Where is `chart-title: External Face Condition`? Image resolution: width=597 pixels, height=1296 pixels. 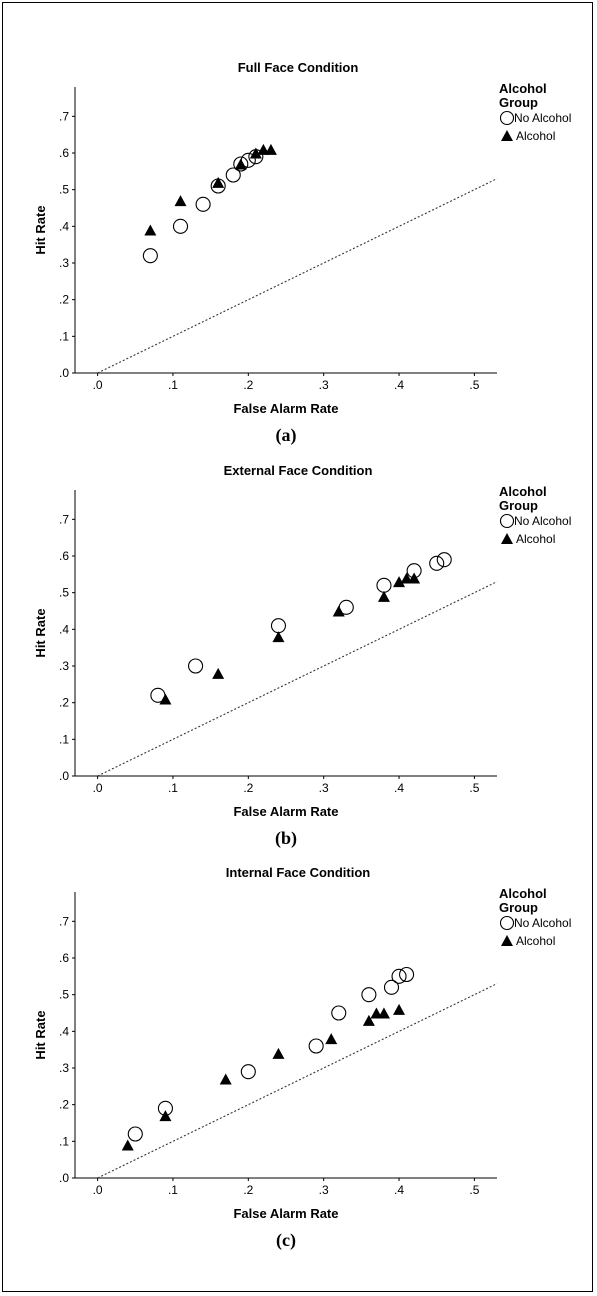 chart-title: External Face Condition is located at coordinates (298, 470).